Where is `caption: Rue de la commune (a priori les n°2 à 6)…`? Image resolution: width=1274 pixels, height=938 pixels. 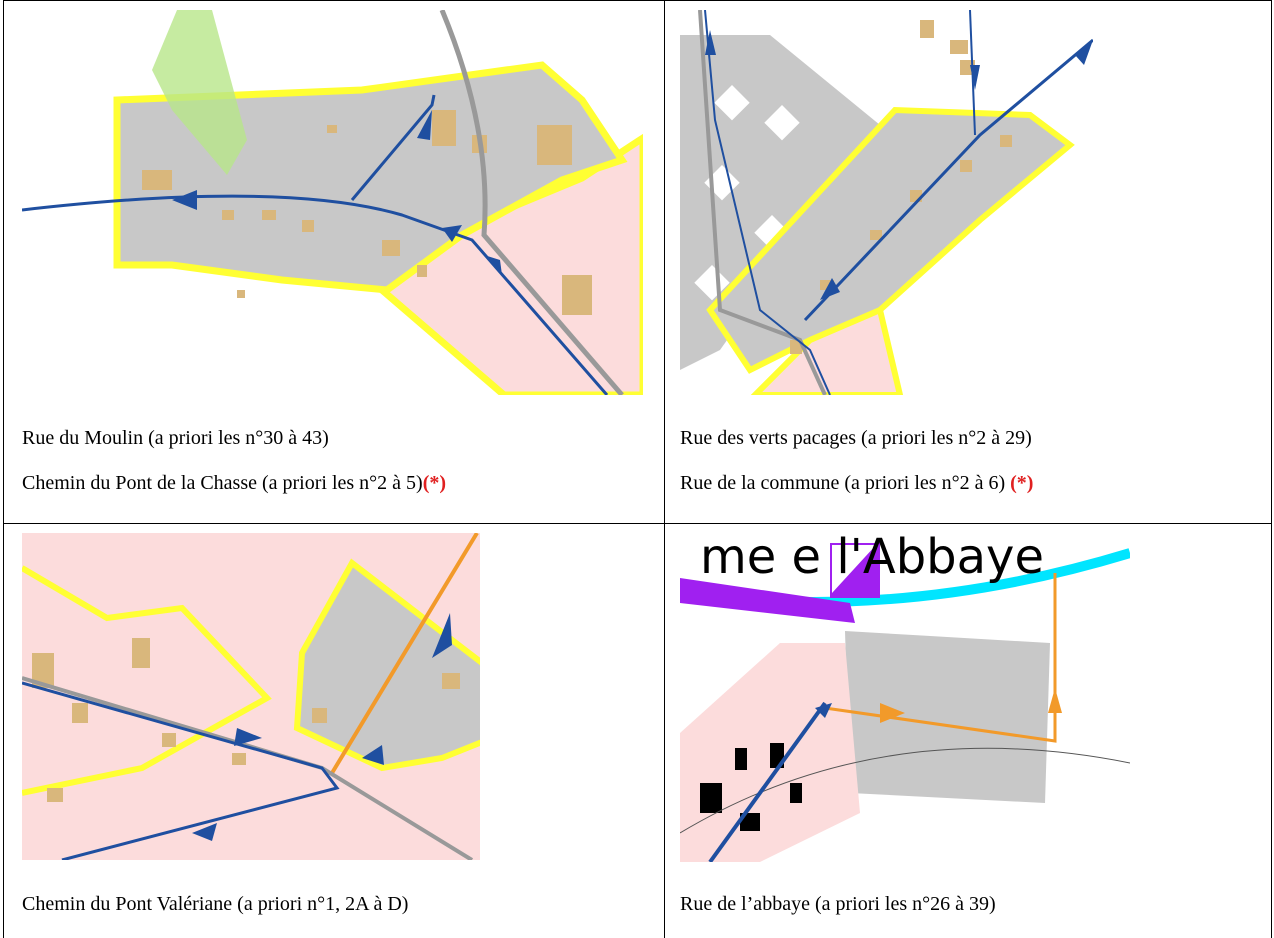 caption: Rue de la commune (a priori les n°2 à 6)… is located at coordinates (856, 483).